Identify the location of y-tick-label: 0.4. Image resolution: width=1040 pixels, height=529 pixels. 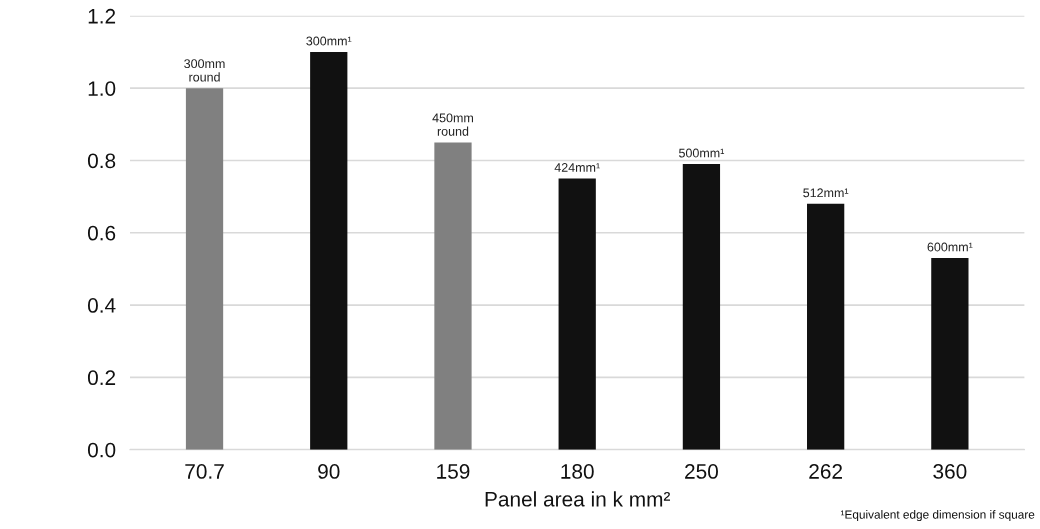
(101, 305).